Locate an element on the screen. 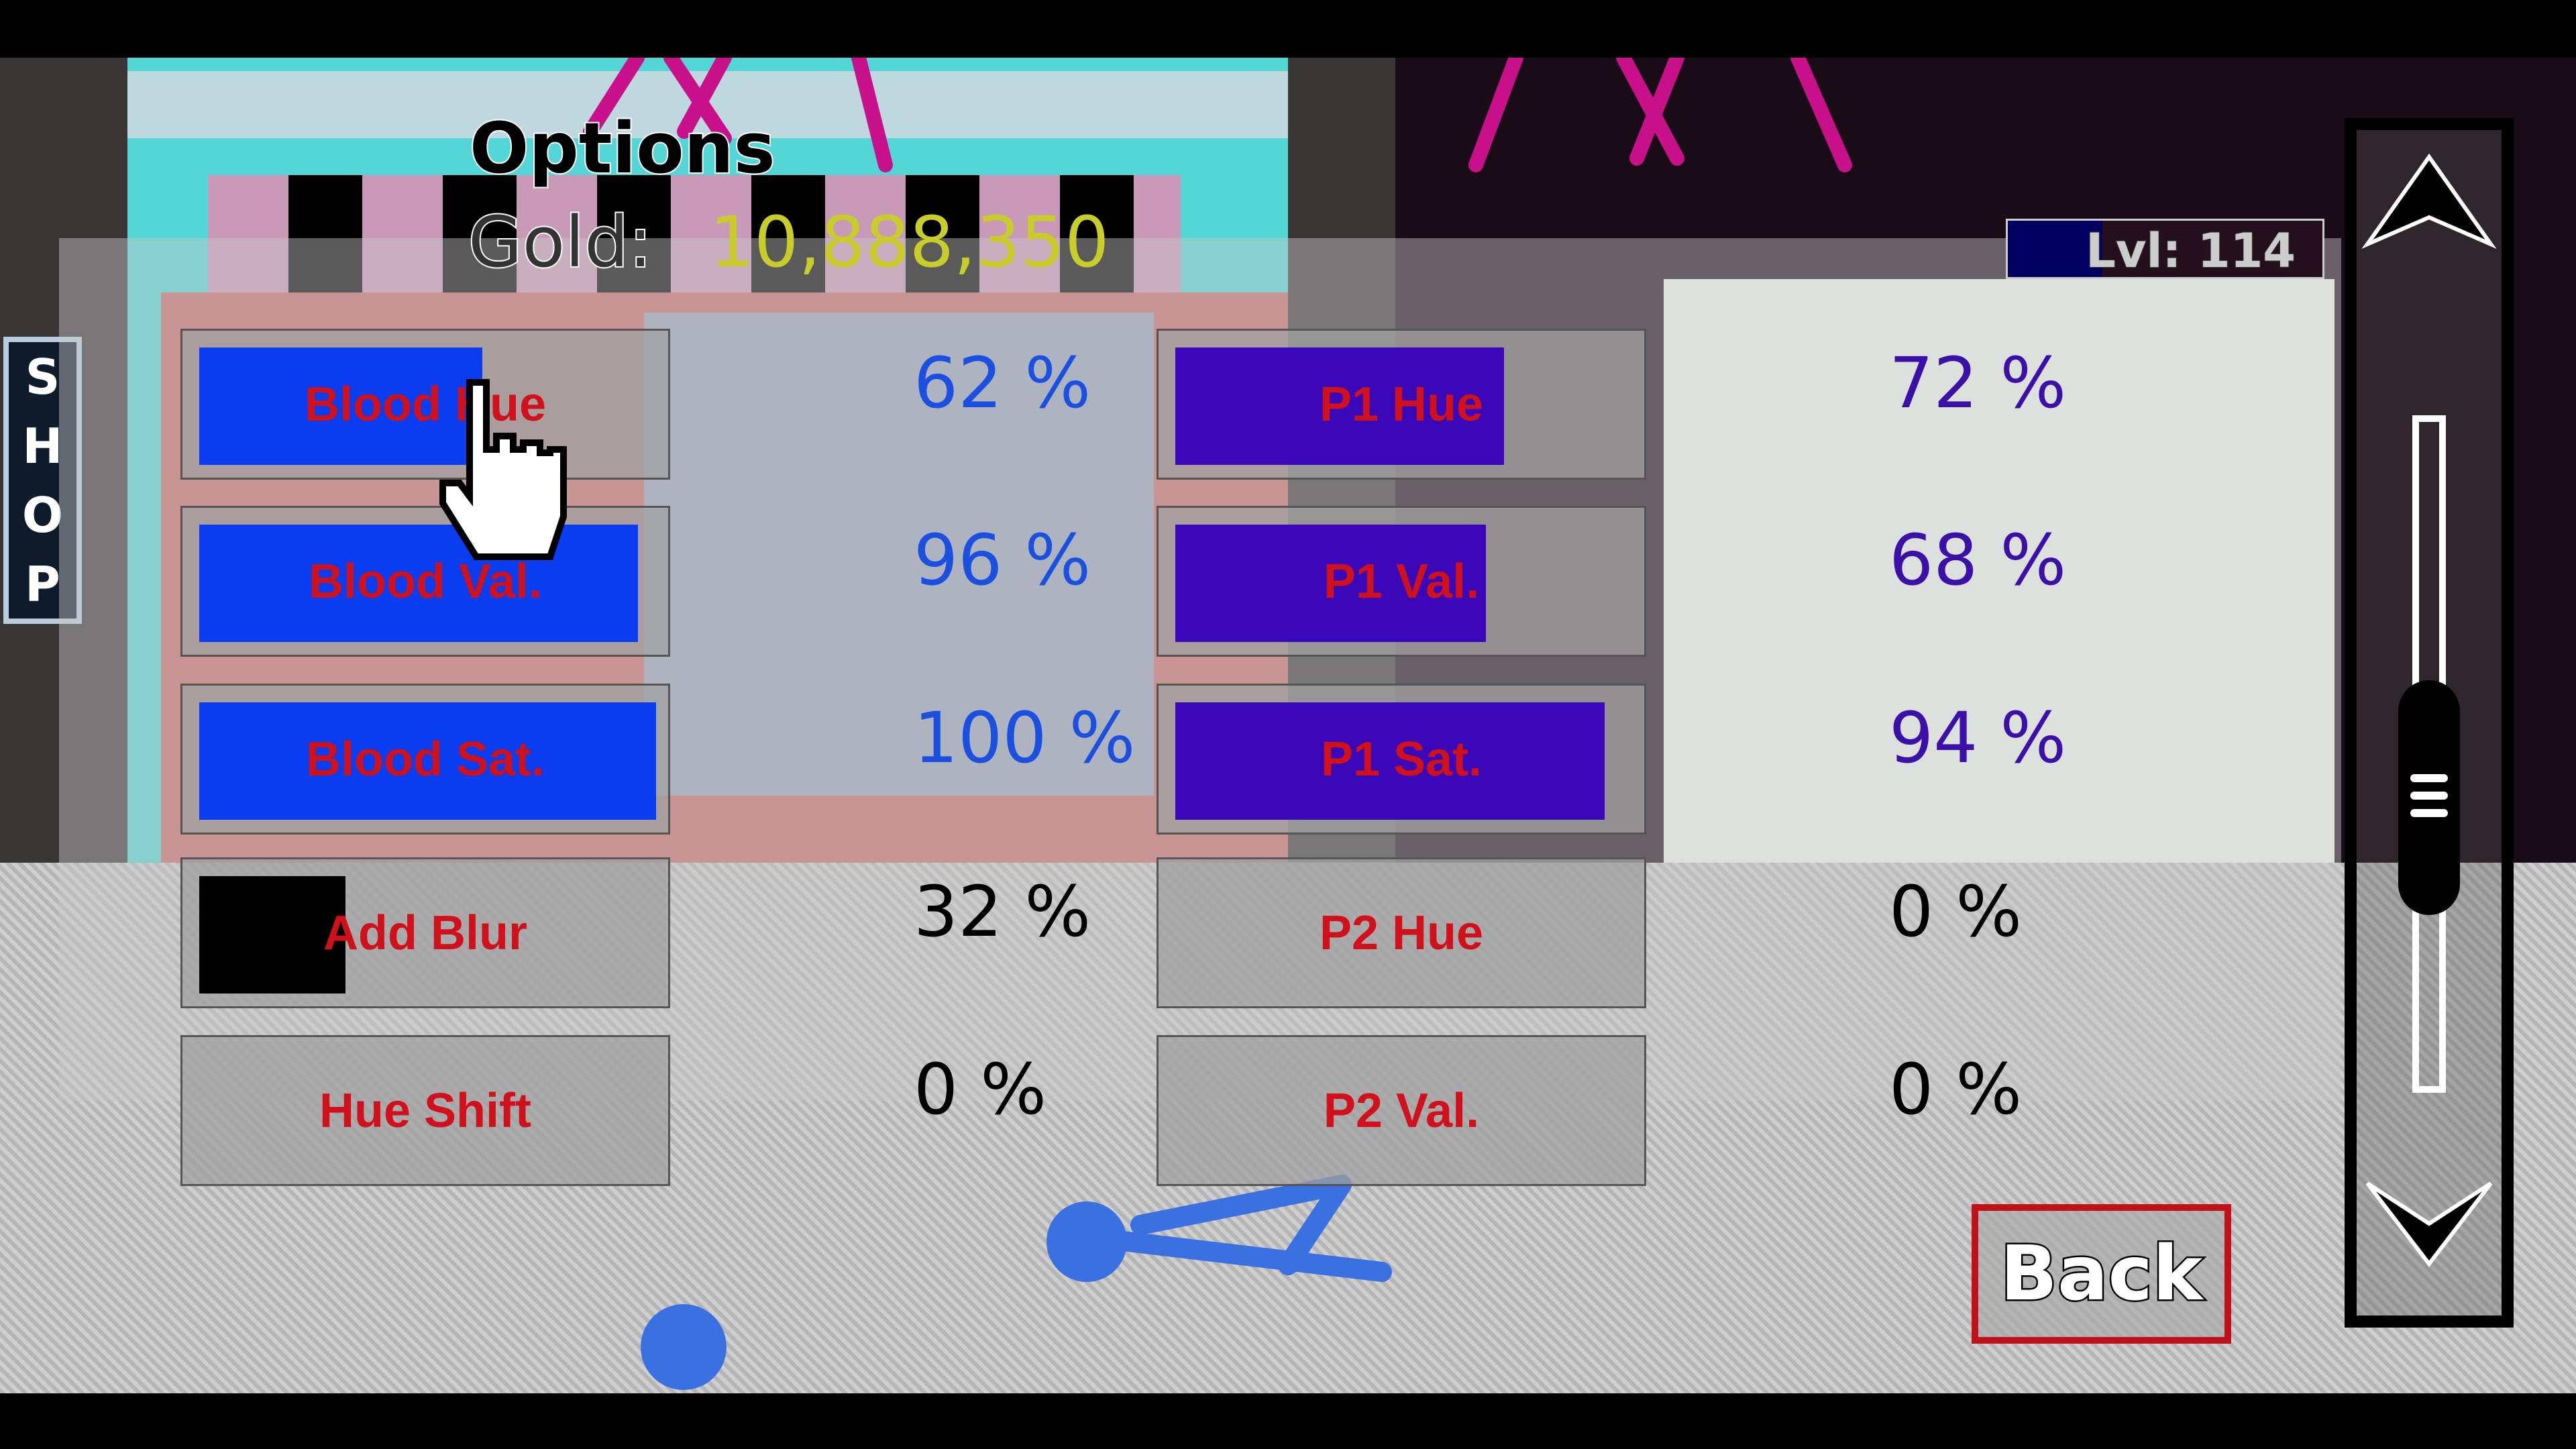 The height and width of the screenshot is (1449, 2576). white-wall is located at coordinates (1999, 581).